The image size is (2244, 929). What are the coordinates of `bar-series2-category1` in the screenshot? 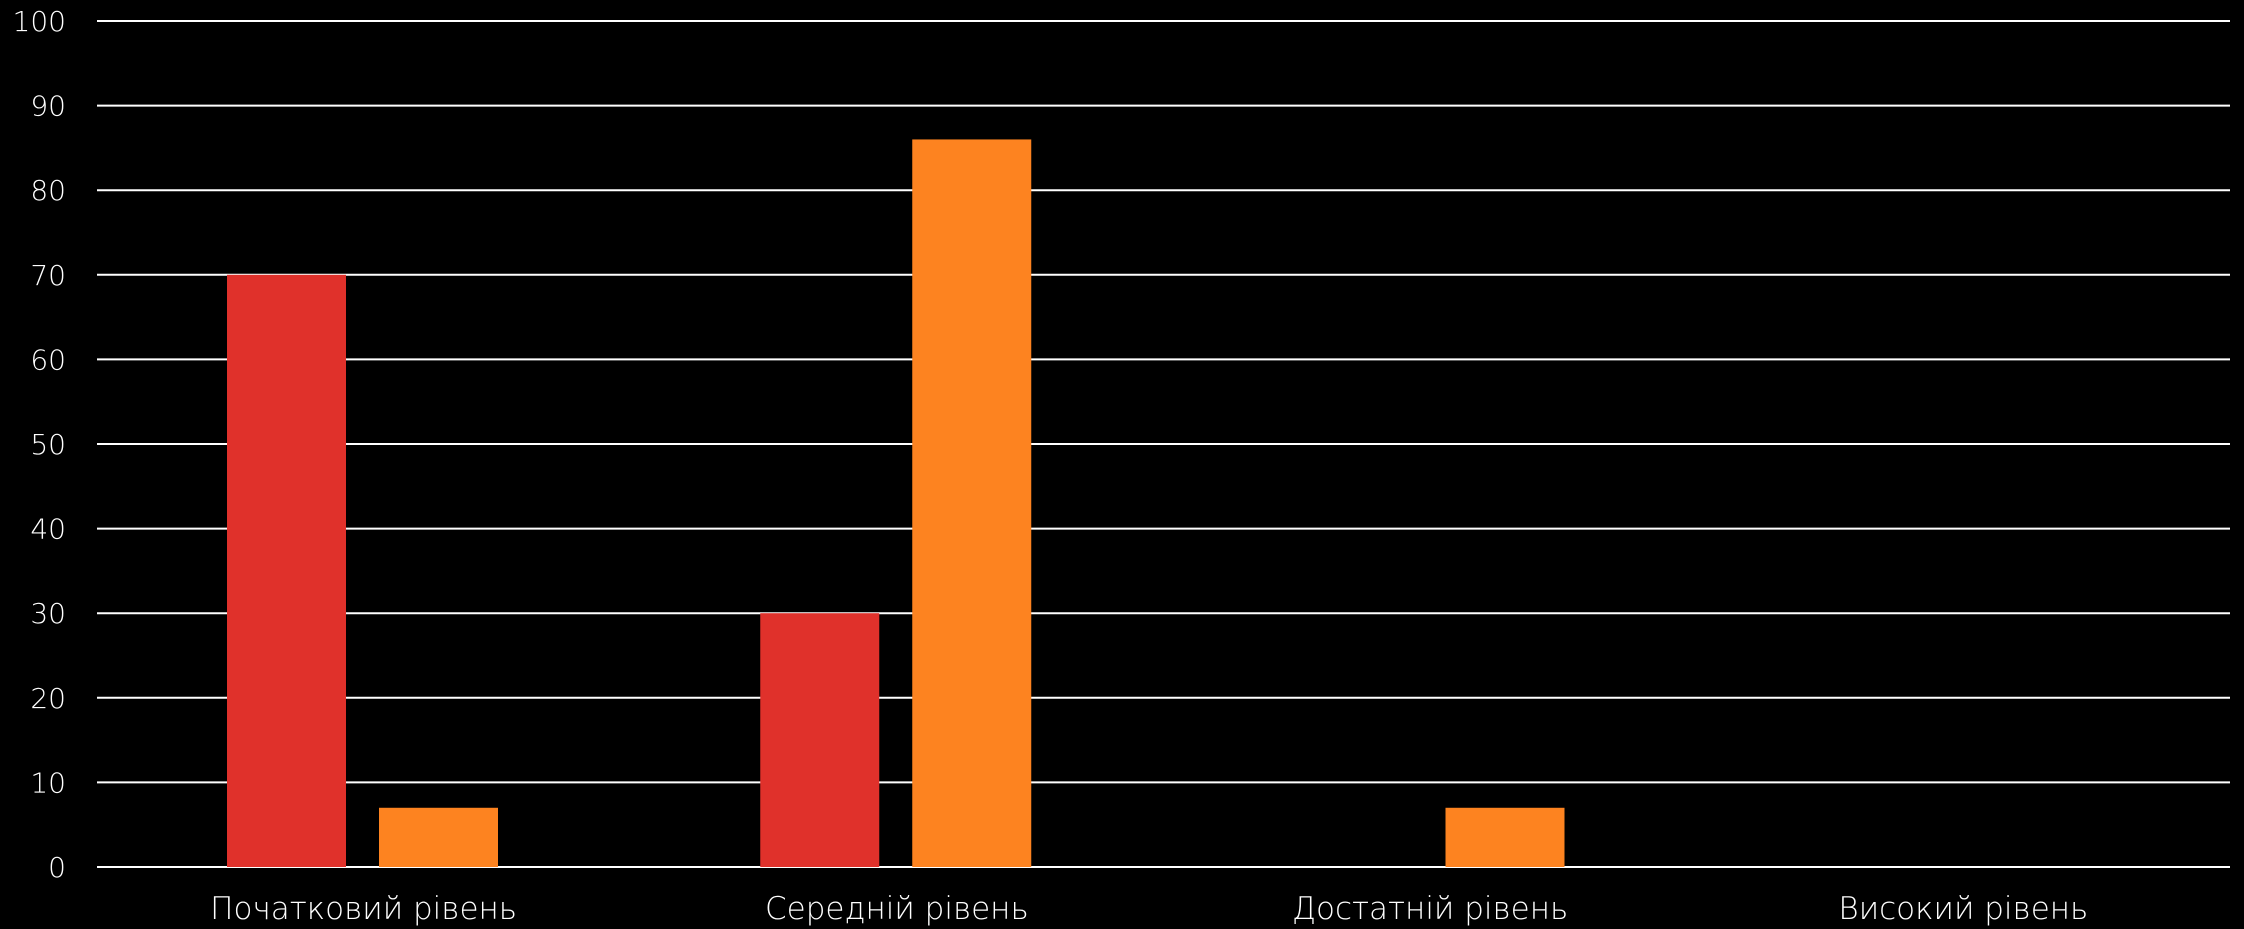 It's located at (438, 837).